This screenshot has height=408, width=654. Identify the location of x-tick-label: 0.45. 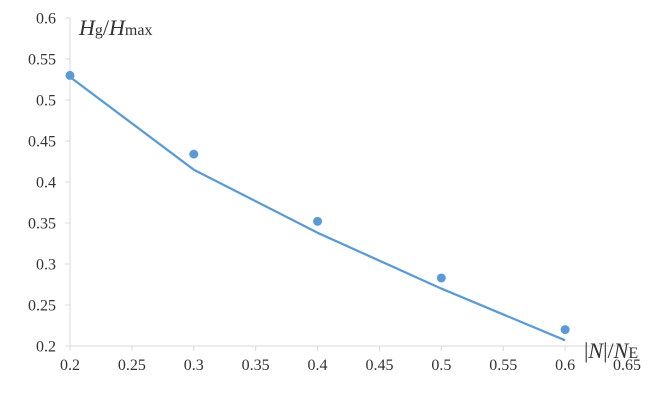
(379, 365).